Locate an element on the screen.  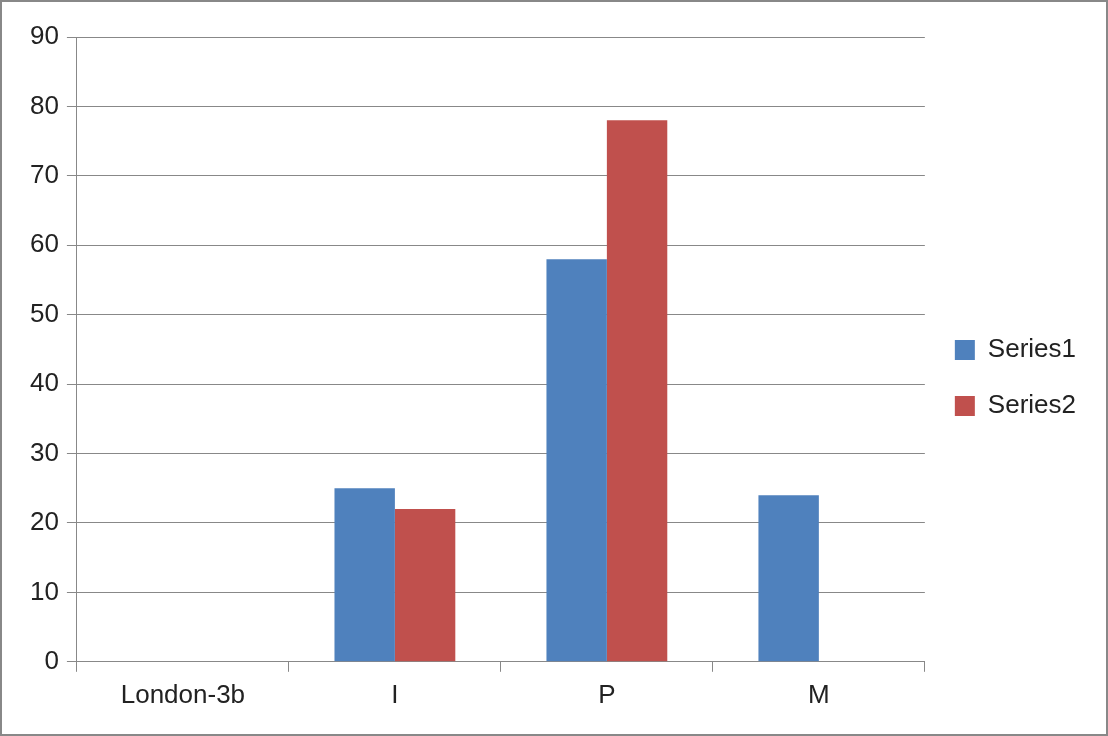
y-tick-label: 60 is located at coordinates (44, 243).